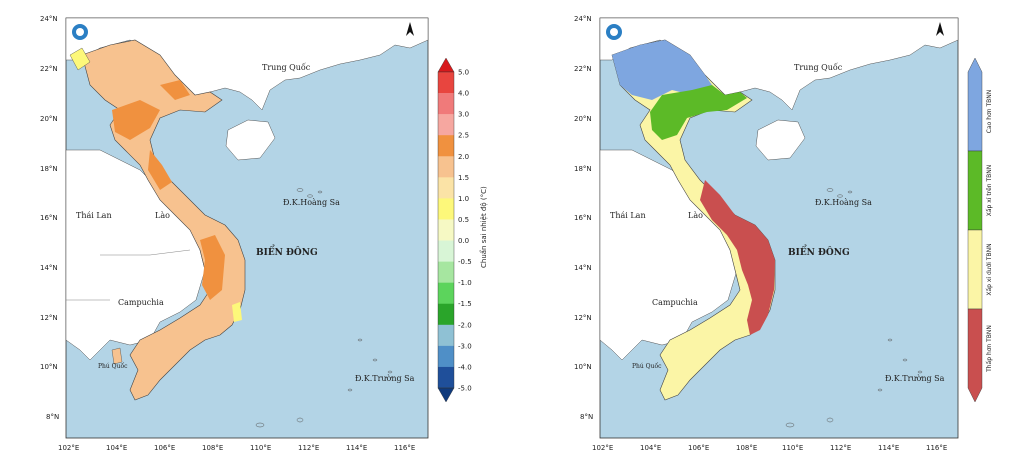 This screenshot has height=466, width=1024. I want to click on lon-tick: 114°E, so click(888, 448).